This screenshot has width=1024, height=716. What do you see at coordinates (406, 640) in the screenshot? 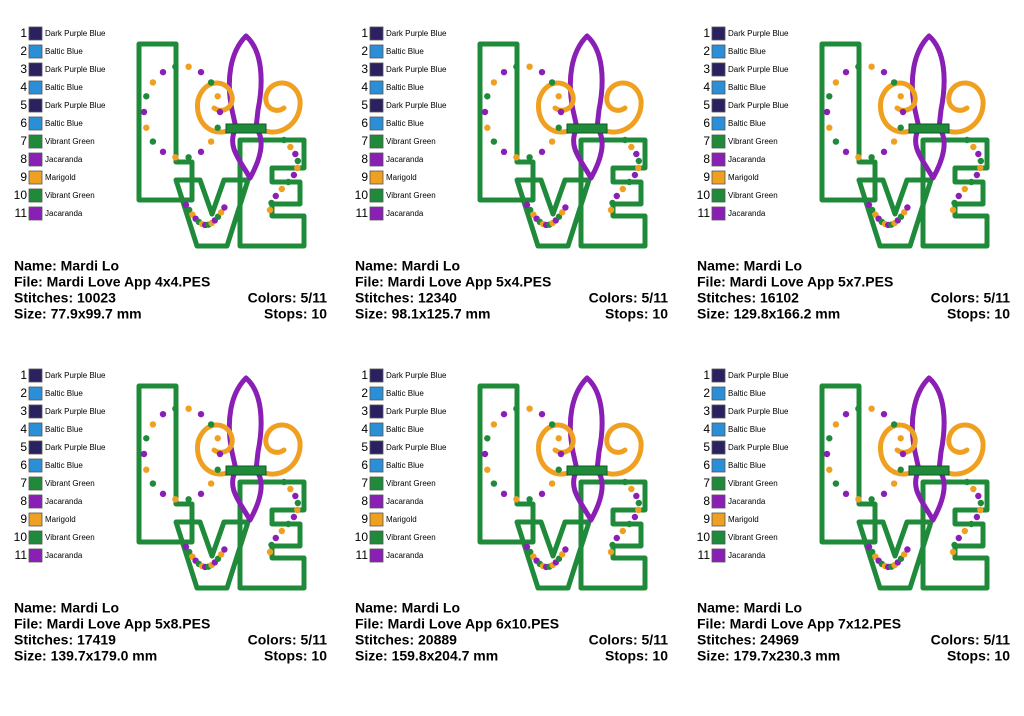
I see `design-stitches: Stitches: 20889` at bounding box center [406, 640].